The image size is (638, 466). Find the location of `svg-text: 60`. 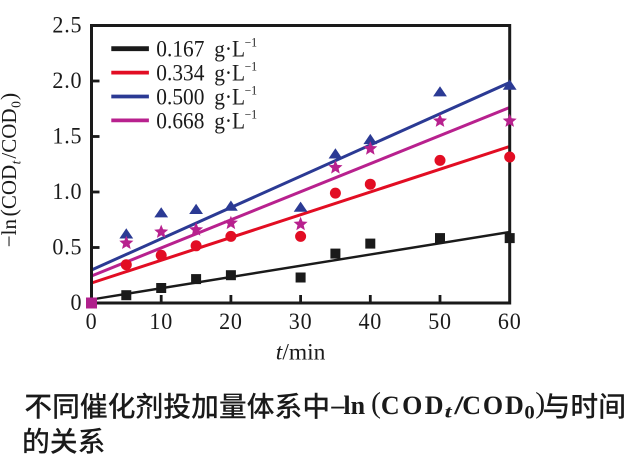

svg-text: 60 is located at coordinates (510, 321).